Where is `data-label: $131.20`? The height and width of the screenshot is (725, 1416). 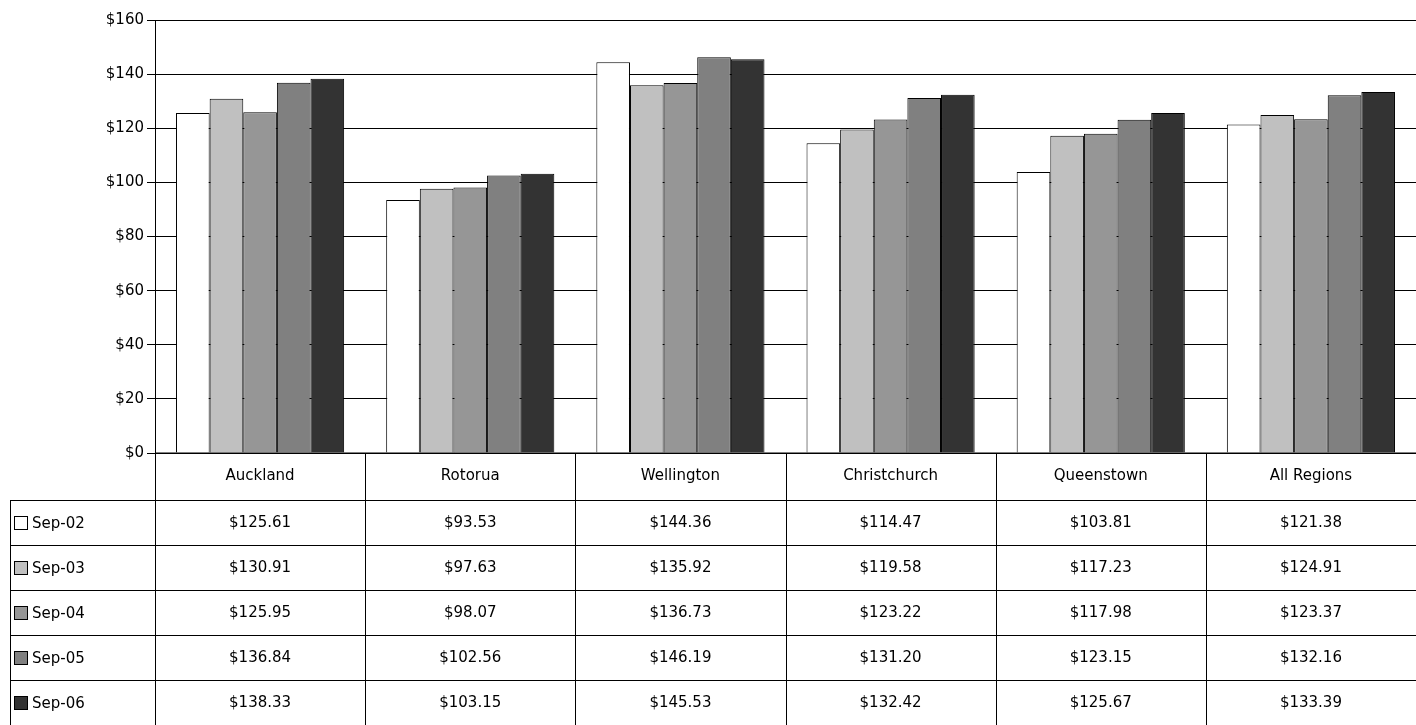
data-label: $131.20 is located at coordinates (890, 657).